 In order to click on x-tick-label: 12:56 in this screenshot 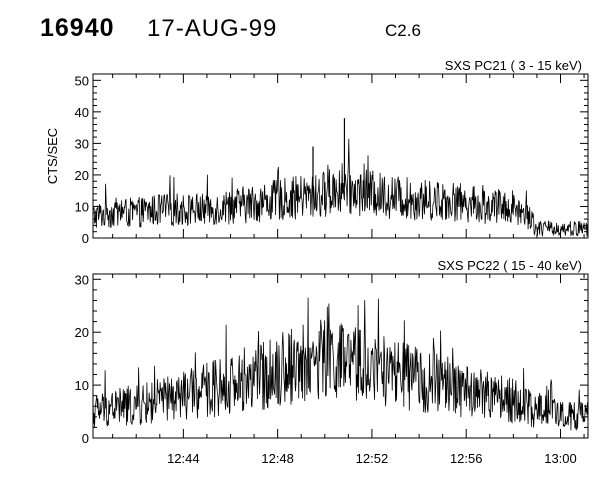, I will do `click(466, 458)`.